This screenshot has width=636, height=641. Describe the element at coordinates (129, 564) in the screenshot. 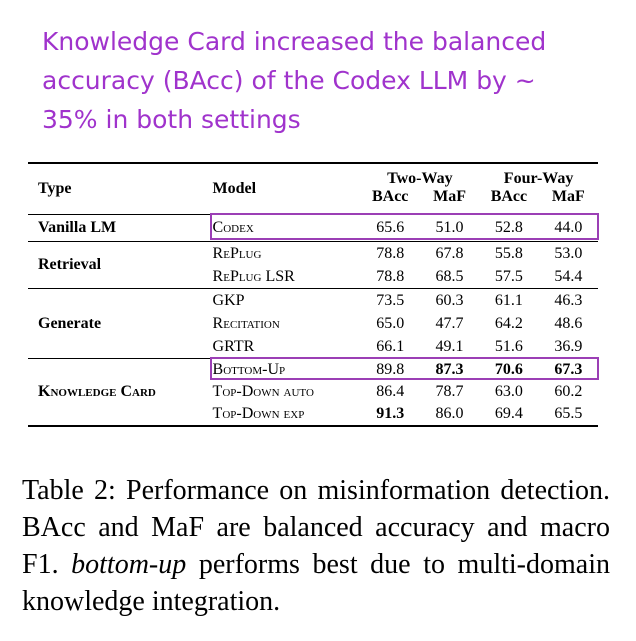

I see `caption-emphasis: bottom-up` at that location.